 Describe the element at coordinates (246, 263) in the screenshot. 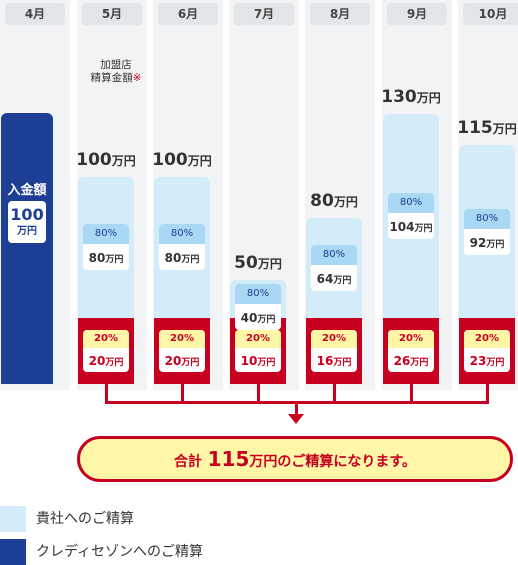

I see `bar-total-value: 50` at that location.